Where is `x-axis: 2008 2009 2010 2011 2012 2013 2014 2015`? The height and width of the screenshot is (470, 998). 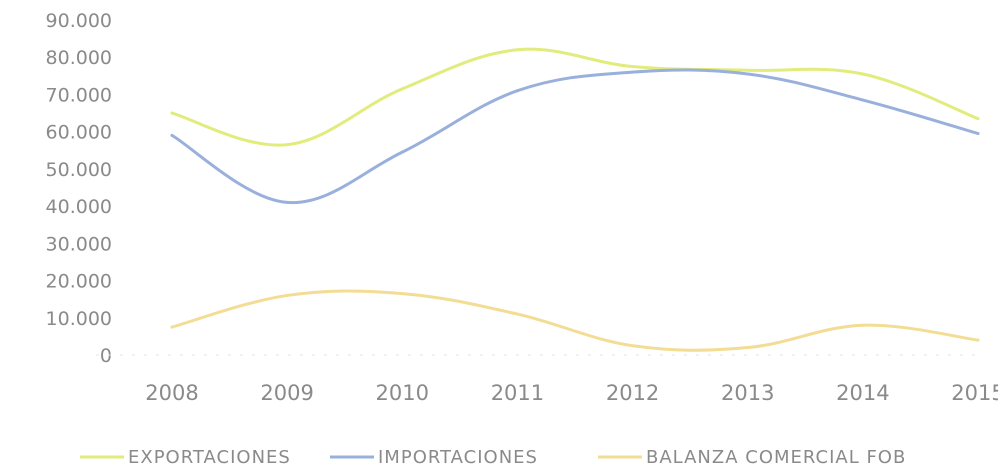 x-axis: 2008 2009 2010 2011 2012 2013 2014 2015 is located at coordinates (571, 393).